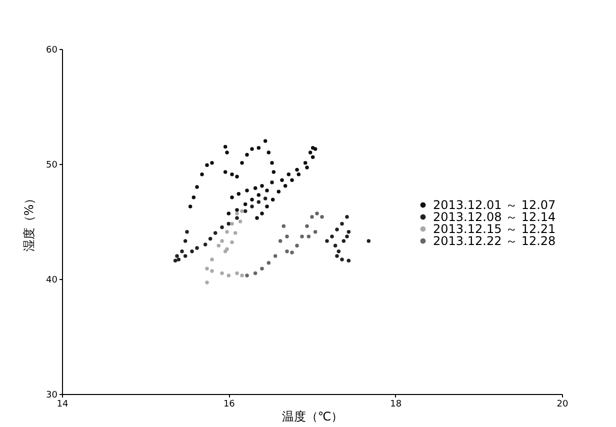 Image resolution: width=616 pixels, height=427 pixels. What do you see at coordinates (396, 405) in the screenshot?
I see `x-tick-label: 18` at bounding box center [396, 405].